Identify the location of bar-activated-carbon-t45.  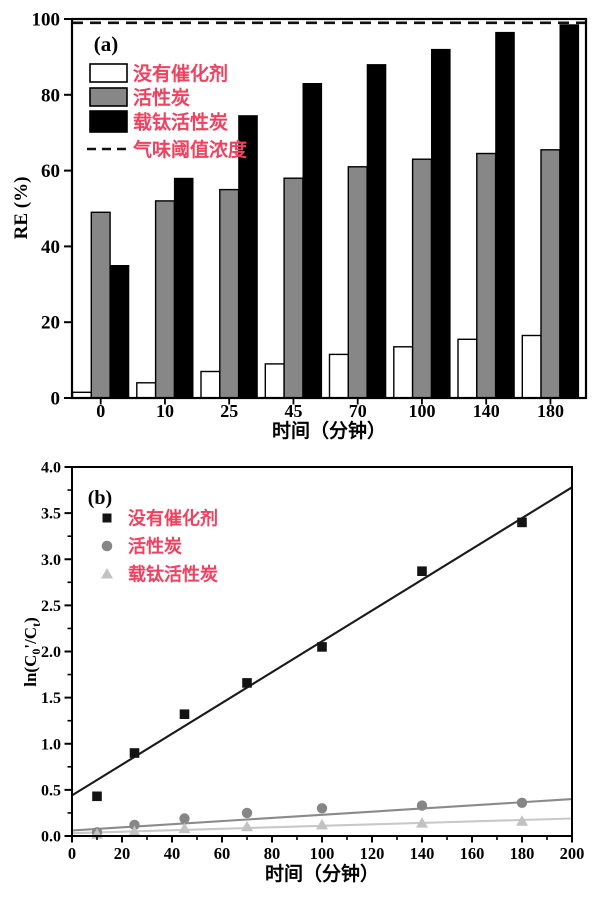
(293, 288).